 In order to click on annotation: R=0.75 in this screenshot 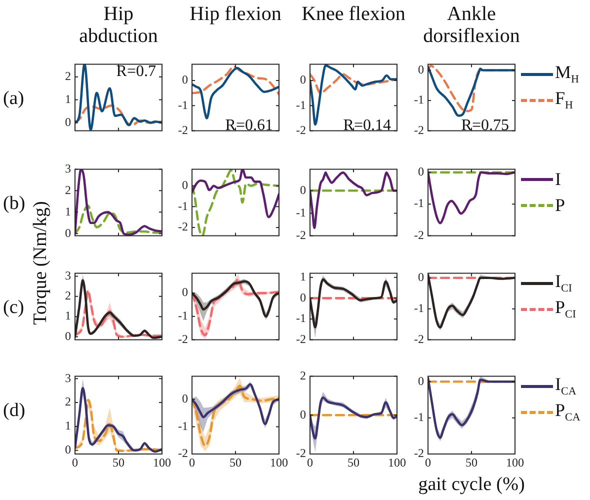, I will do `click(485, 125)`.